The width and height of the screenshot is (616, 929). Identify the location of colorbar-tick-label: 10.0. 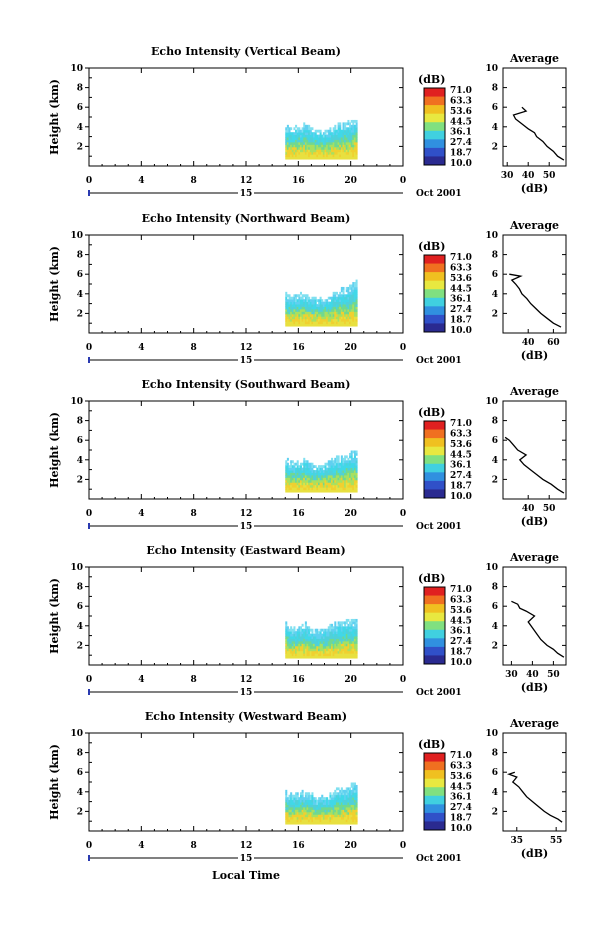
(461, 497).